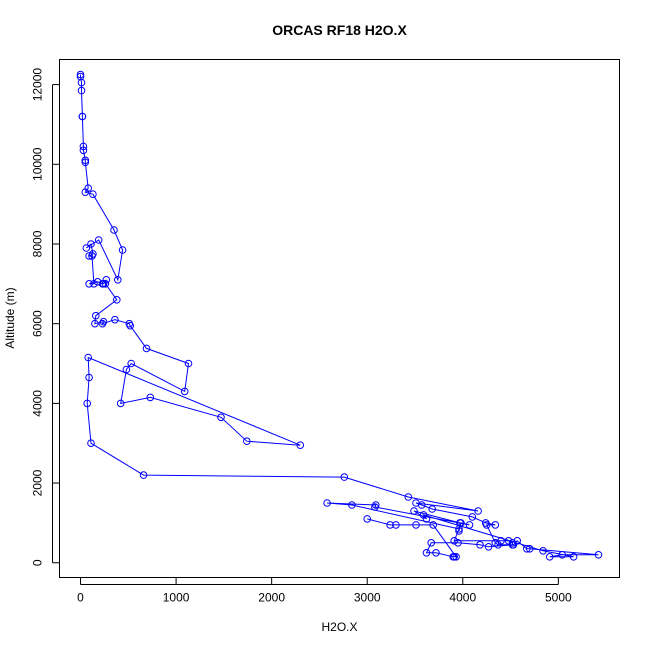 The image size is (650, 650). Describe the element at coordinates (45, 317) in the screenshot. I see `y-axis: 0 2000 4000 6000 8000 10000 12000` at that location.